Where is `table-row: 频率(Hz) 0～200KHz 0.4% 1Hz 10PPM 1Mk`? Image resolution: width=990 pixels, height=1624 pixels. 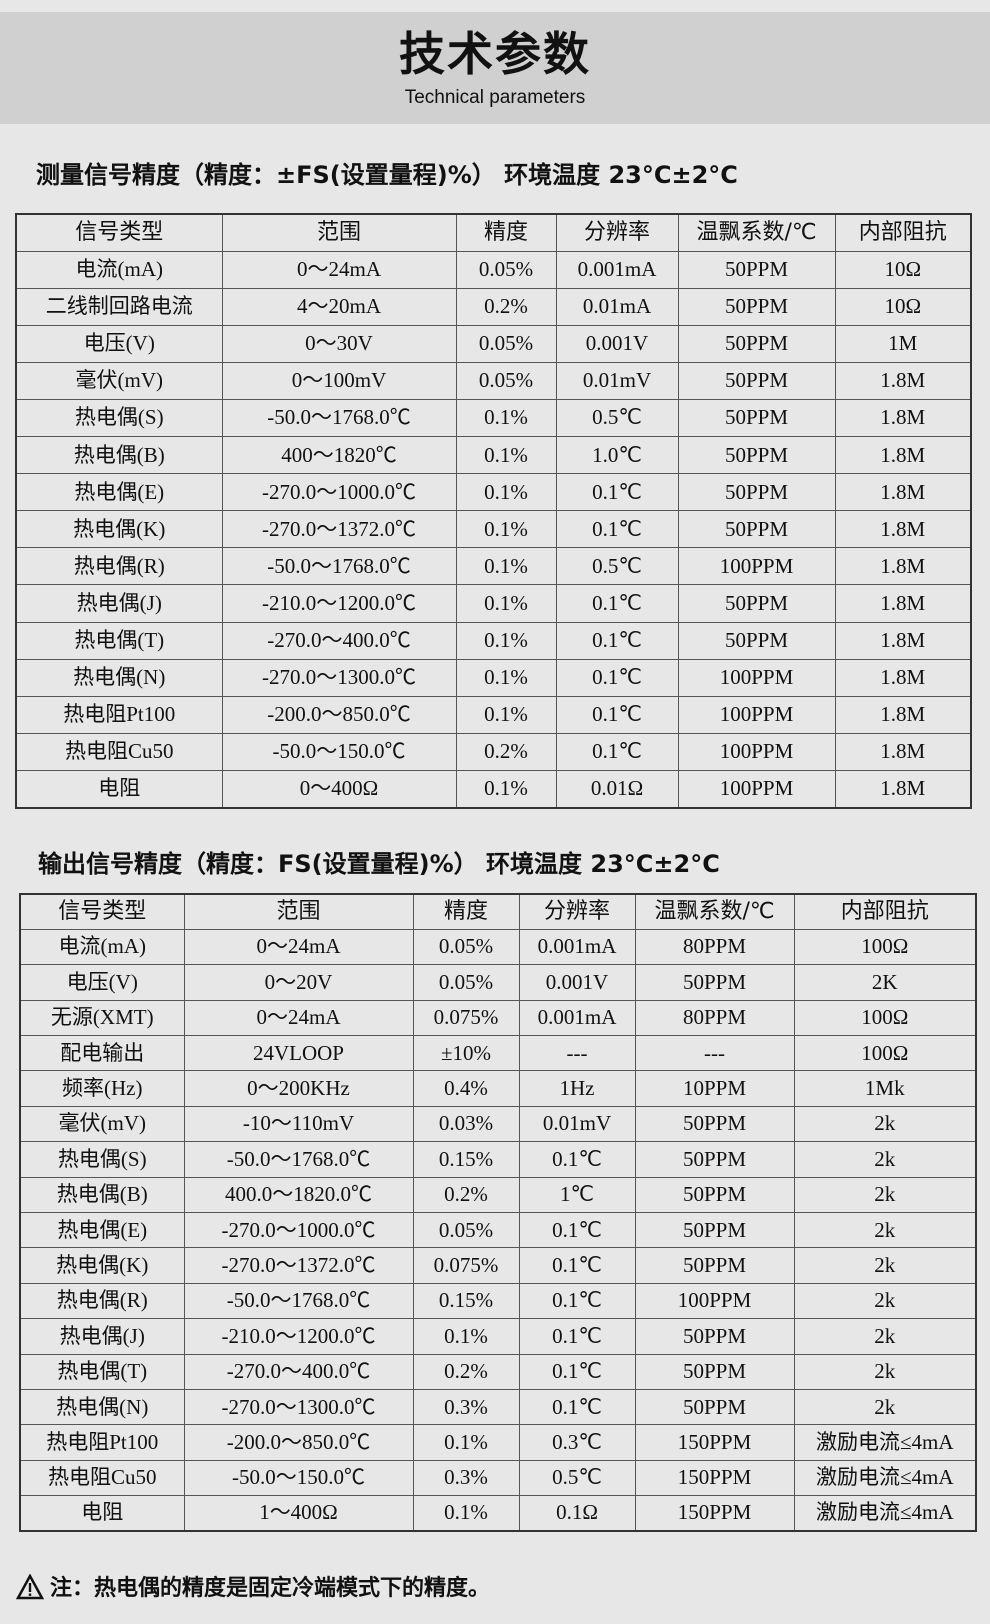
table-row: 频率(Hz) 0～200KHz 0.4% 1Hz 10PPM 1Mk is located at coordinates (498, 1088).